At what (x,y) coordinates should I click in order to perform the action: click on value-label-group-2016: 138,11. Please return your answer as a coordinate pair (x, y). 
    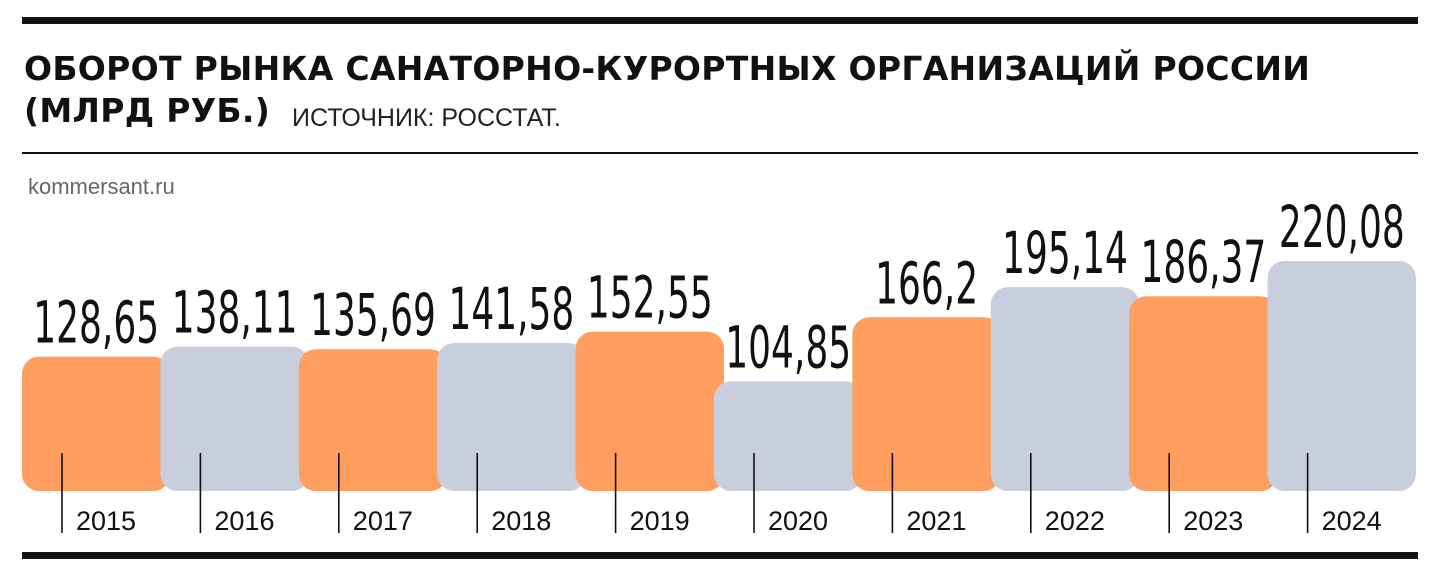
    Looking at the image, I should click on (235, 313).